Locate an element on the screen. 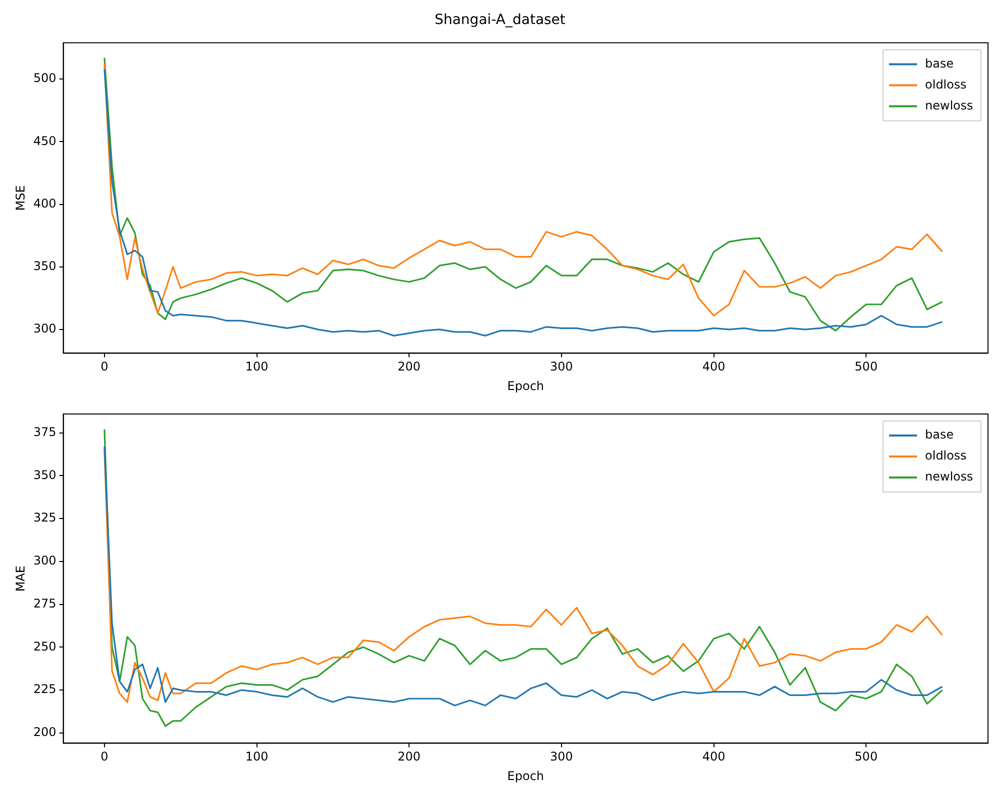  y-tick-label: 275 is located at coordinates (44, 603).